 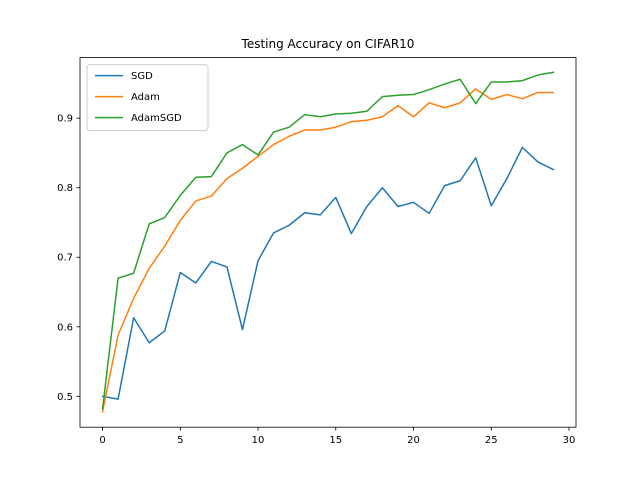 I want to click on legend-box, so click(x=147, y=98).